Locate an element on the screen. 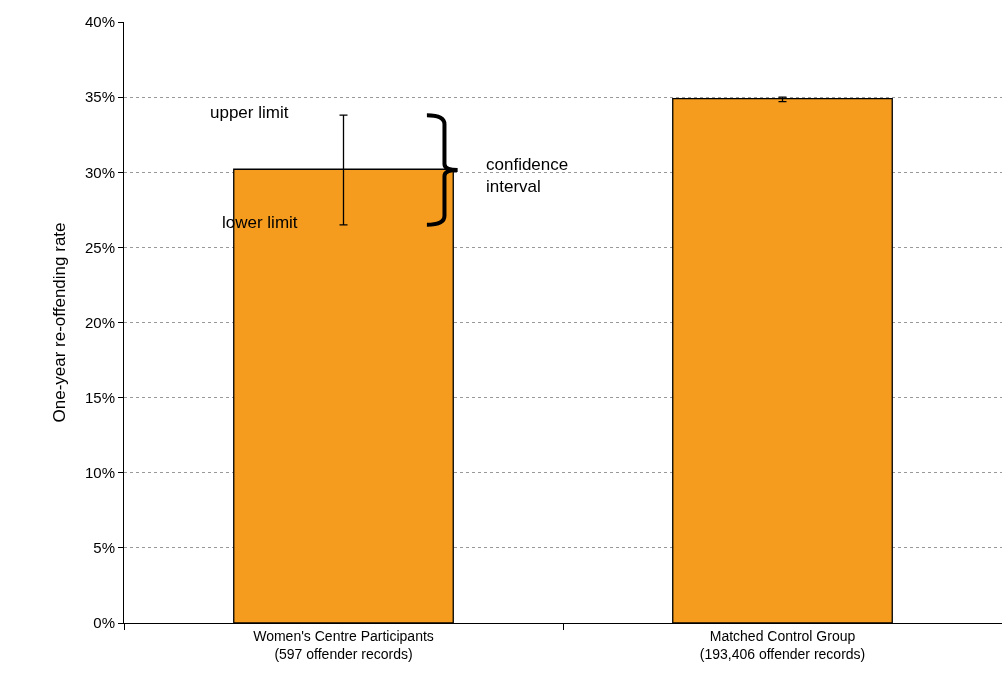 Image resolution: width=1002 pixels, height=681 pixels. y-tick-label: 20% is located at coordinates (99, 322).